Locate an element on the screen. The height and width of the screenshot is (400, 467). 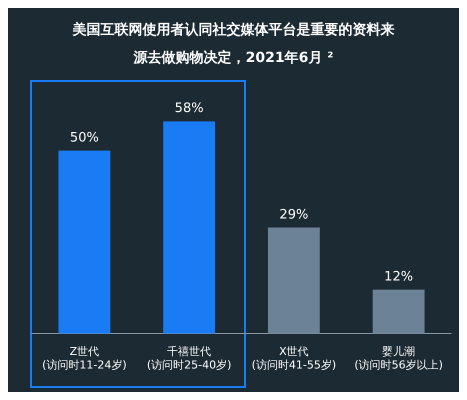
x-tick-label: 婴儿潮 (访问时56岁以上) is located at coordinates (398, 358).